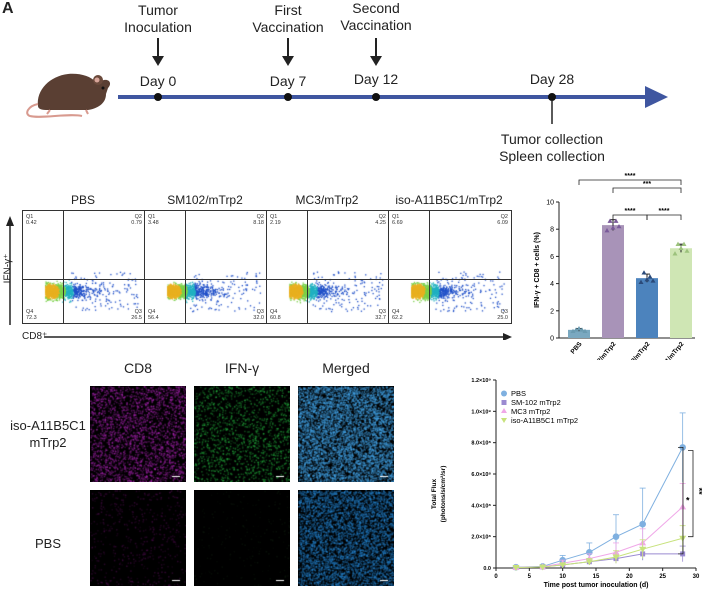 The width and height of the screenshot is (702, 592). What do you see at coordinates (487, 569) in the screenshot?
I see `line-y-tick-label: 0.0` at bounding box center [487, 569].